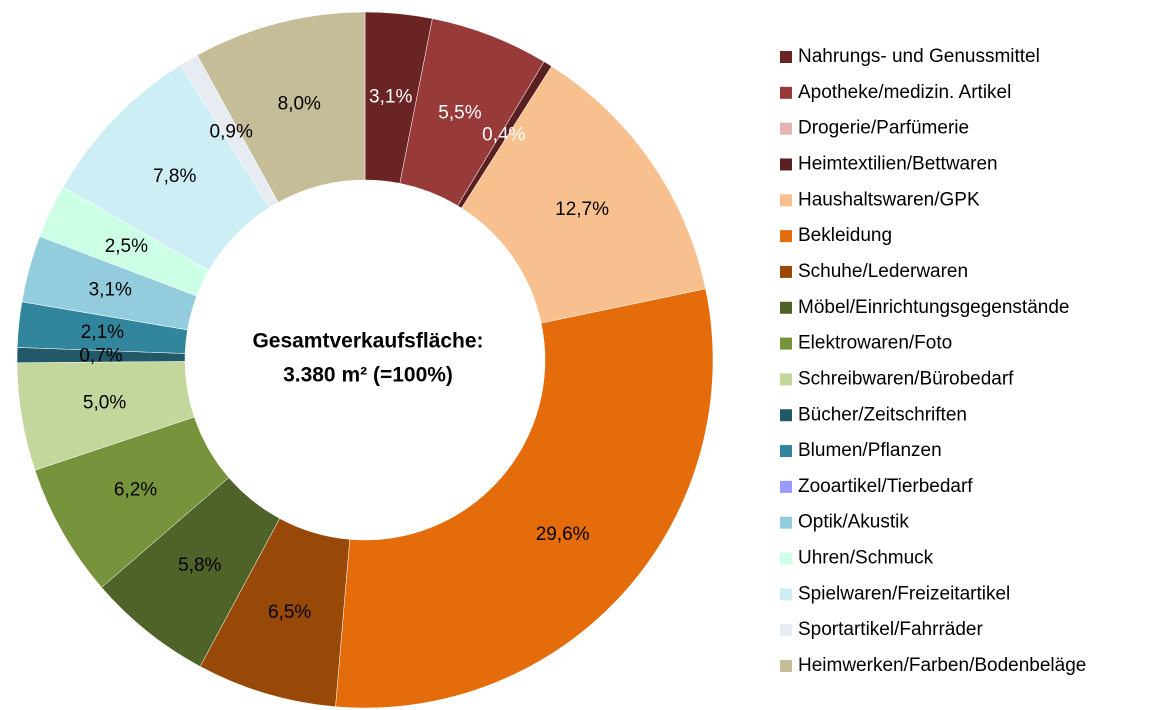  What do you see at coordinates (889, 199) in the screenshot?
I see `legend-label: Haushaltswaren/GPK` at bounding box center [889, 199].